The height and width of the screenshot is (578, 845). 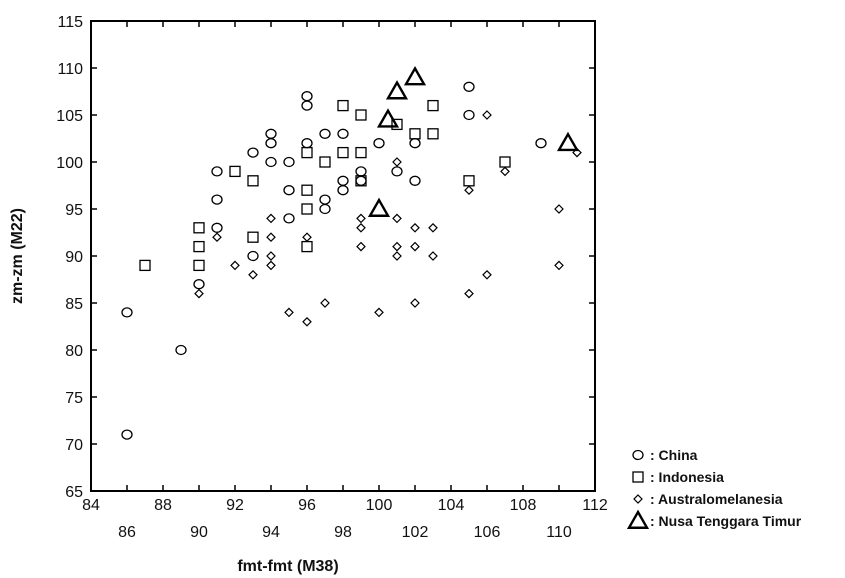 What do you see at coordinates (69, 116) in the screenshot?
I see `y-tick-label: 105` at bounding box center [69, 116].